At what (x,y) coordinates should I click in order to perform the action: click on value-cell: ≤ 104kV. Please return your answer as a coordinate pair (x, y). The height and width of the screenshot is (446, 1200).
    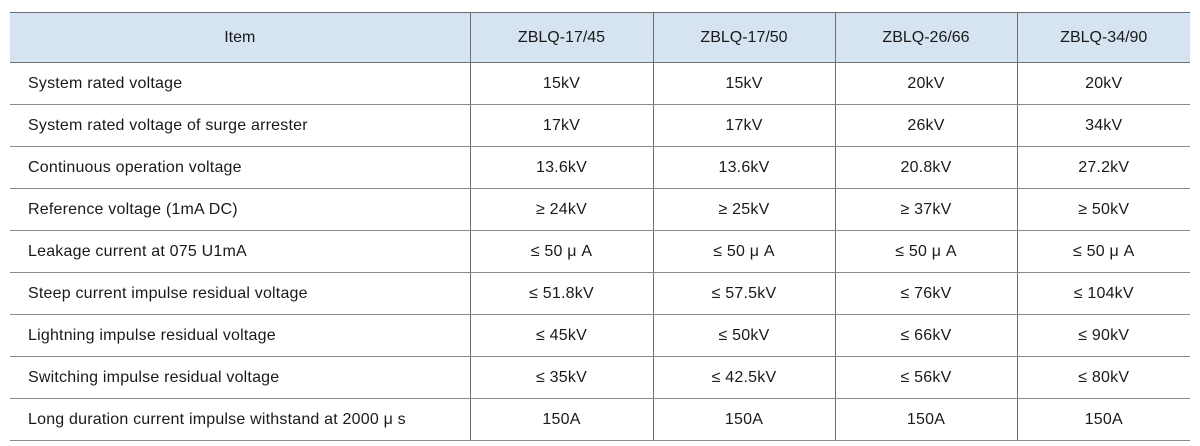
    Looking at the image, I should click on (1103, 293).